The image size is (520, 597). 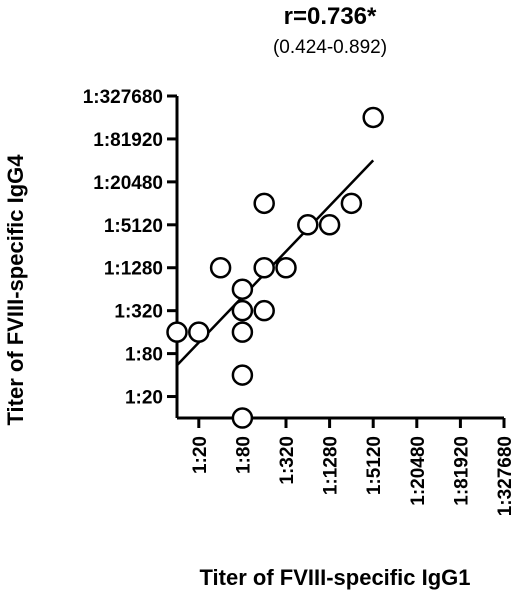 What do you see at coordinates (243, 455) in the screenshot?
I see `x-tick-label: 1:80` at bounding box center [243, 455].